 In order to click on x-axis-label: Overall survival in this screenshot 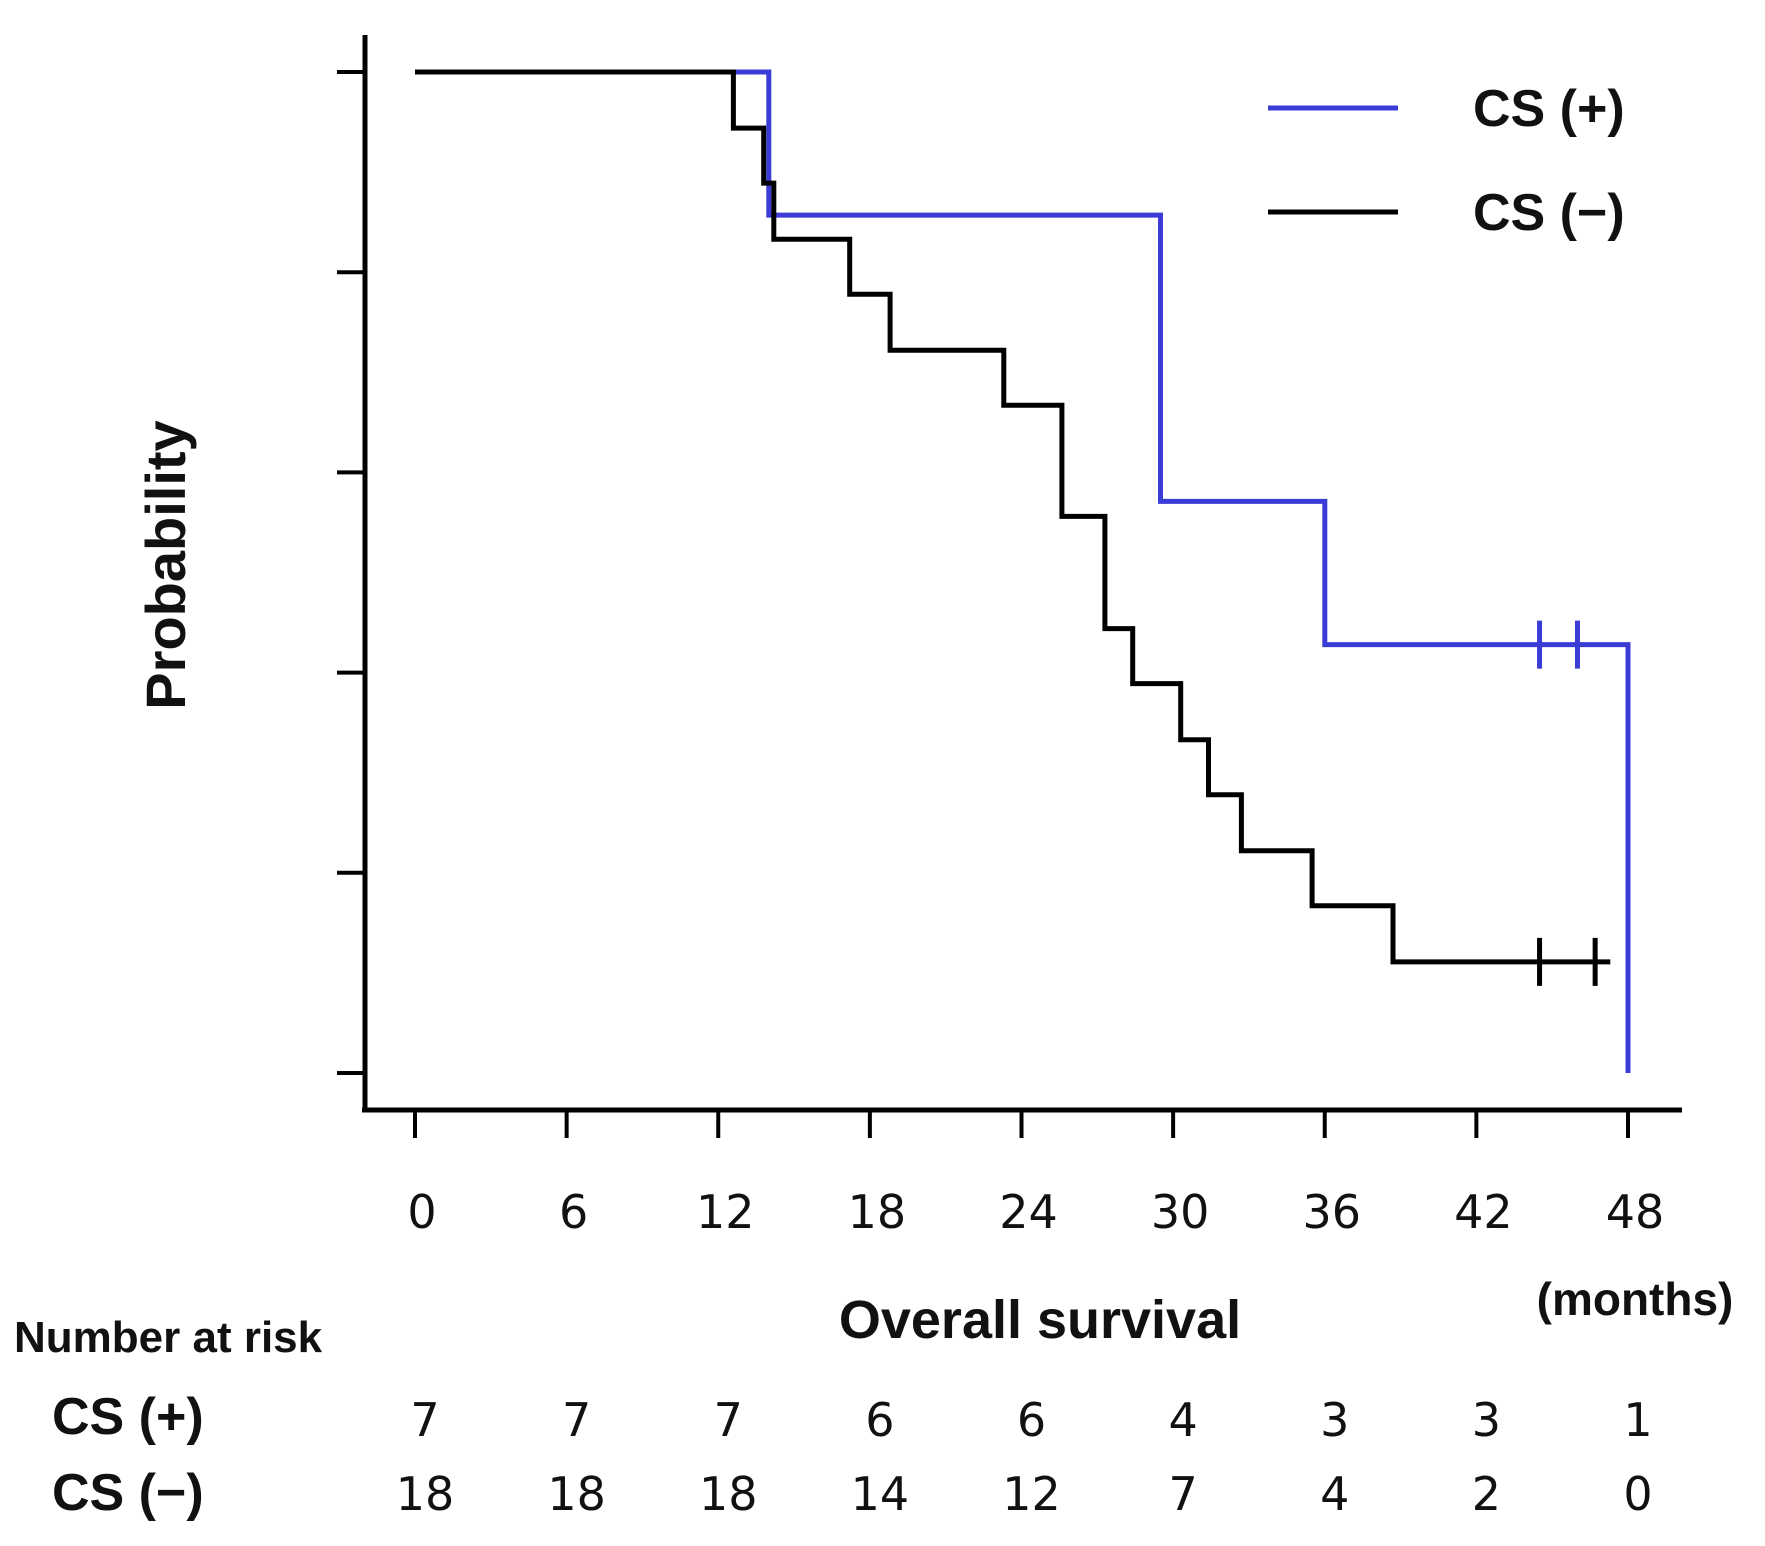, I will do `click(1040, 1320)`.